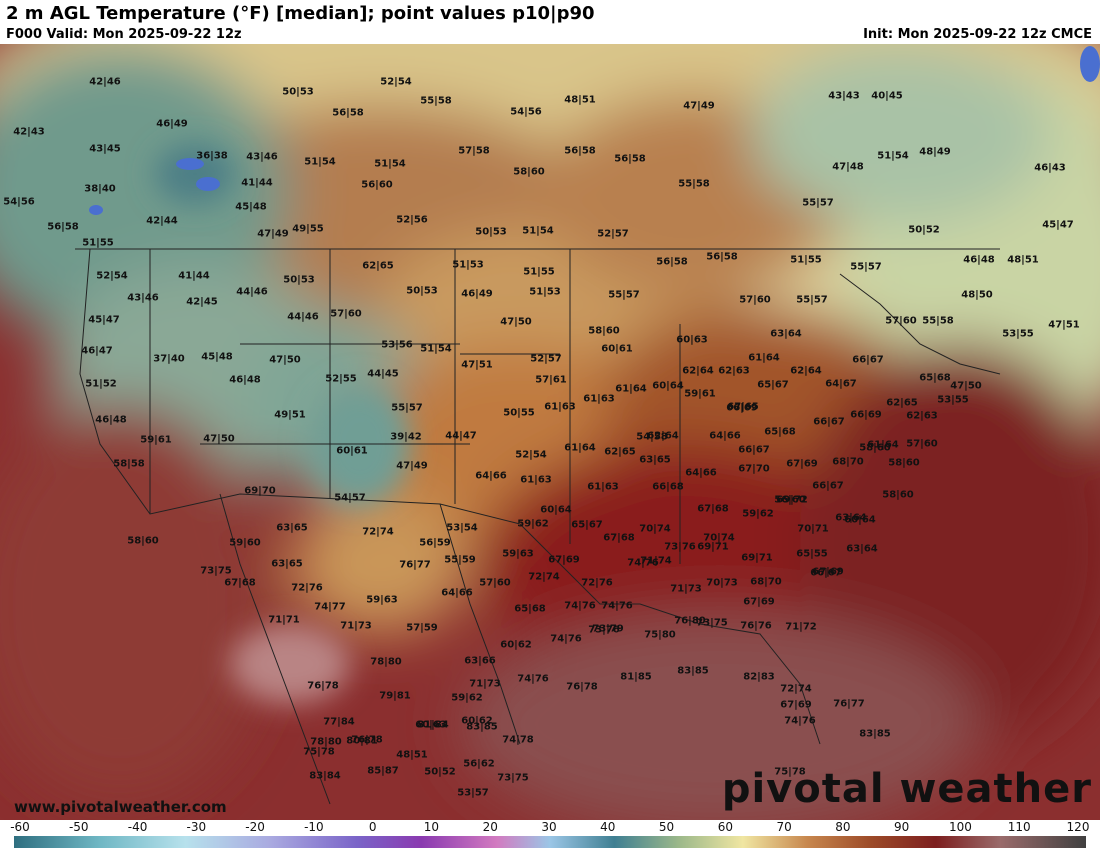 This screenshot has width=1100, height=850. Describe the element at coordinates (519, 413) in the screenshot. I see `point-value: 50|55` at that location.